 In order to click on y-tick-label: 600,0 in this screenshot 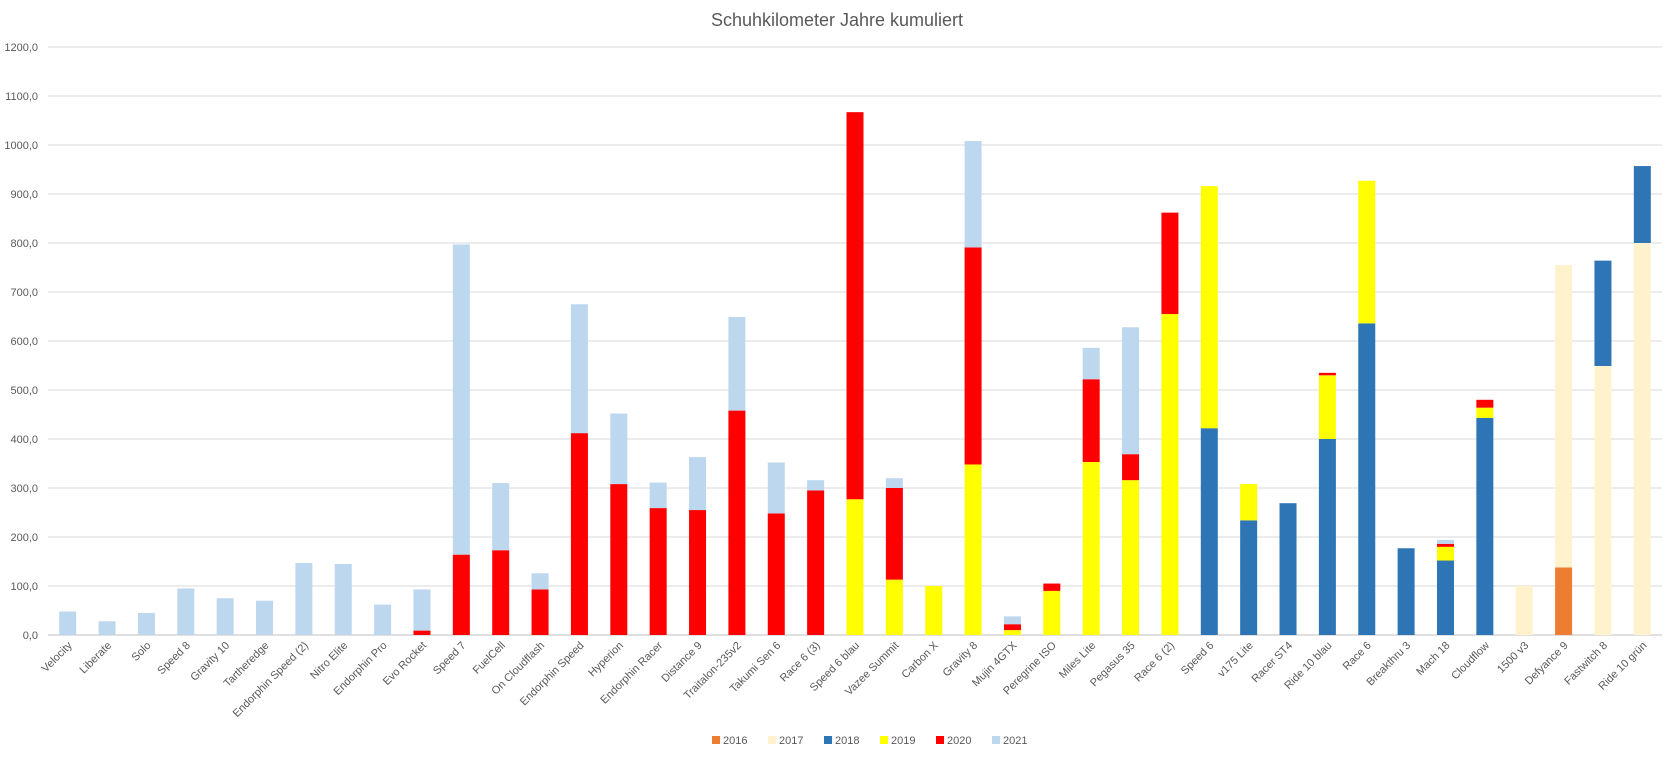, I will do `click(24, 342)`.